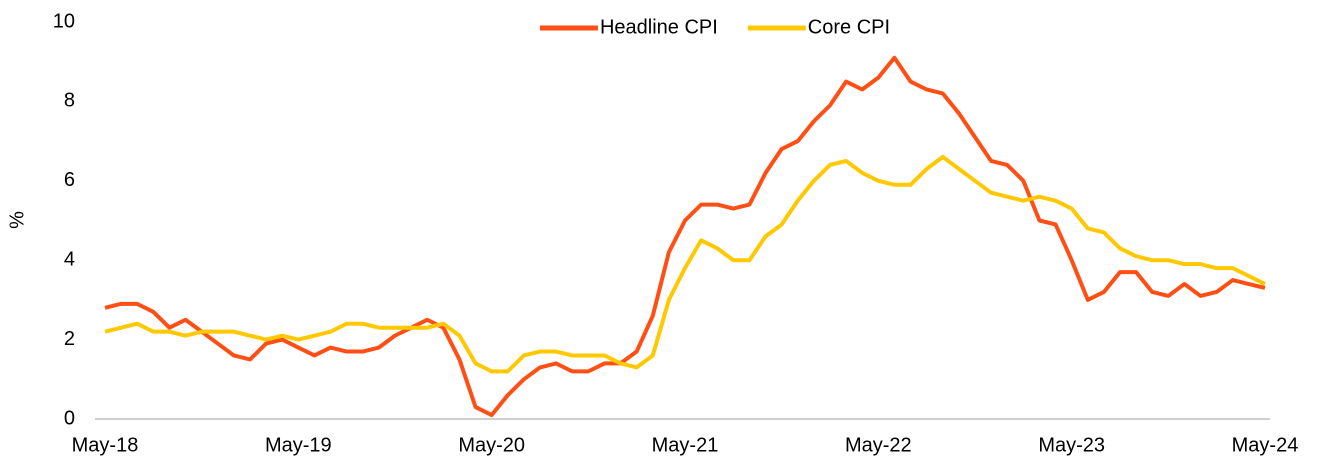 This screenshot has width=1322, height=461. Describe the element at coordinates (105, 445) in the screenshot. I see `x-tick-label: May-18` at that location.